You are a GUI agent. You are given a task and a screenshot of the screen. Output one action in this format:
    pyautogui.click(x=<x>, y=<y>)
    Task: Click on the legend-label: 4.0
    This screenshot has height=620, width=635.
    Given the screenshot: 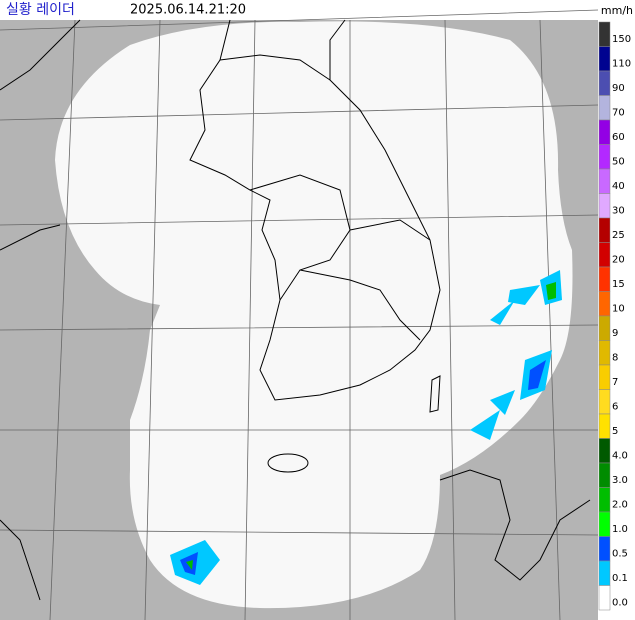 What is the action you would take?
    pyautogui.click(x=620, y=456)
    